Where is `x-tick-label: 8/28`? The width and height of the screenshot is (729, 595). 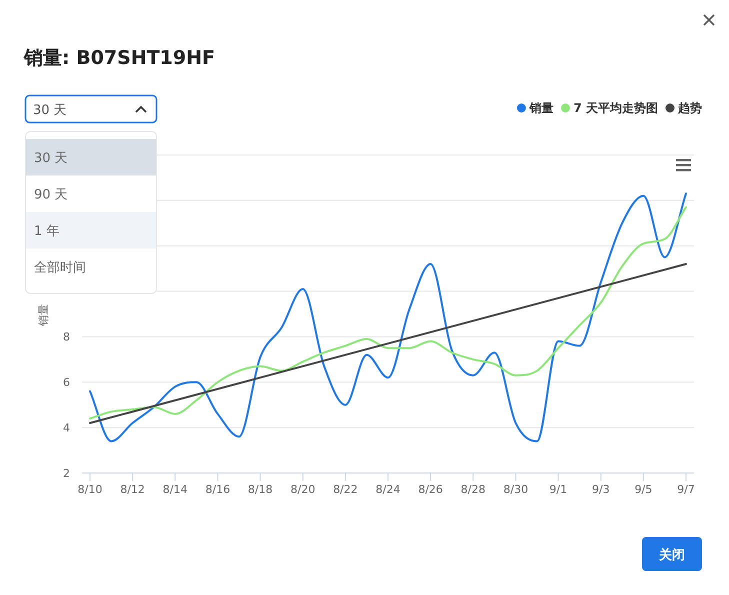 x-tick-label: 8/28 is located at coordinates (473, 489).